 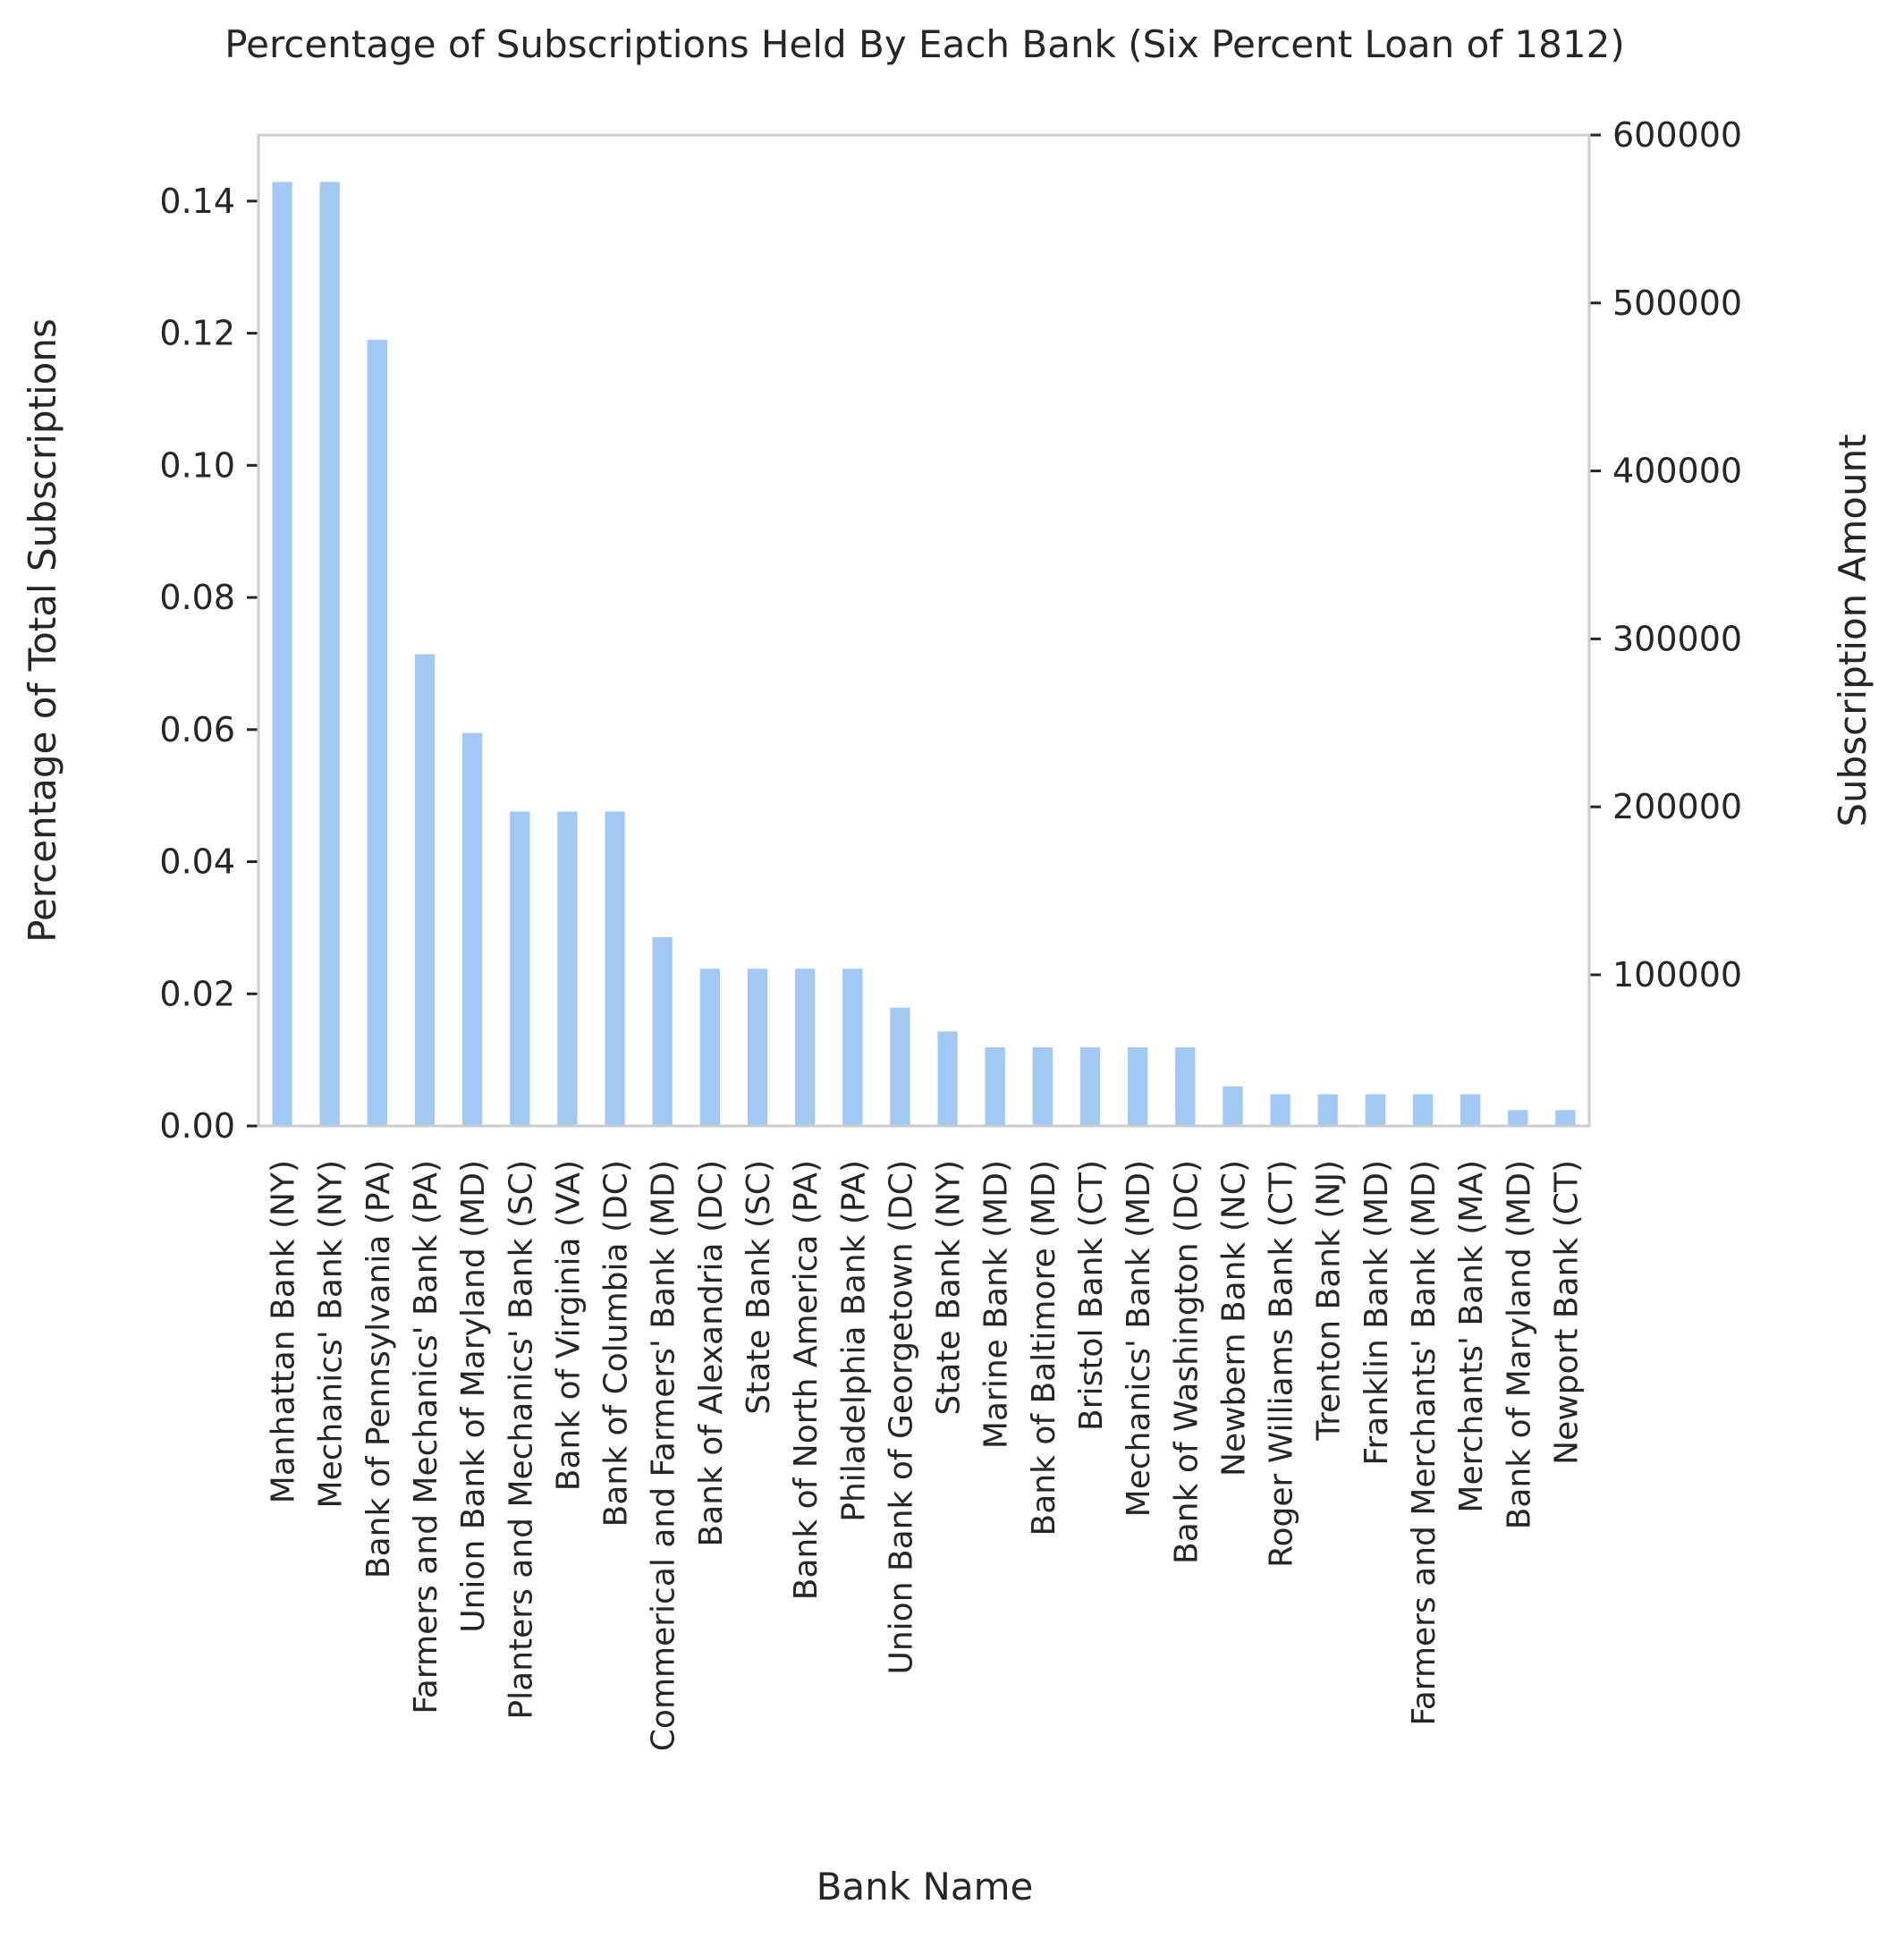 What do you see at coordinates (473, 1396) in the screenshot?
I see `x-tick-label: Union Bank of Maryland (MD)` at bounding box center [473, 1396].